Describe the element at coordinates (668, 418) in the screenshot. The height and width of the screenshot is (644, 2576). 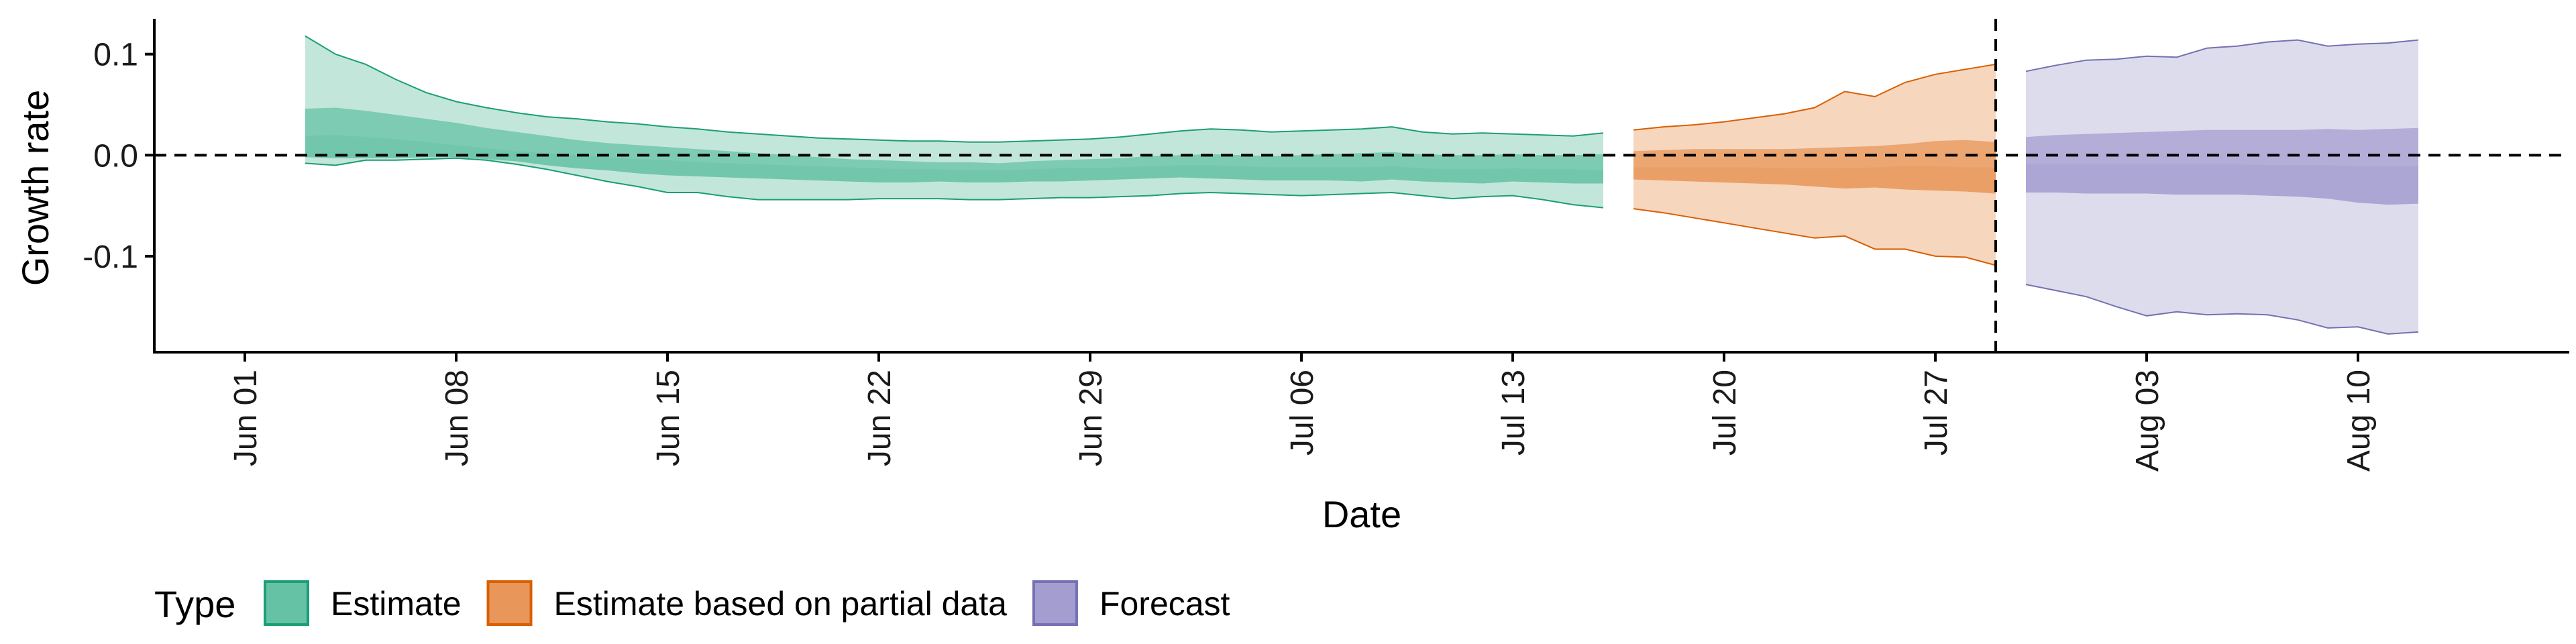
I see `x-tick-label: Jun 15` at that location.